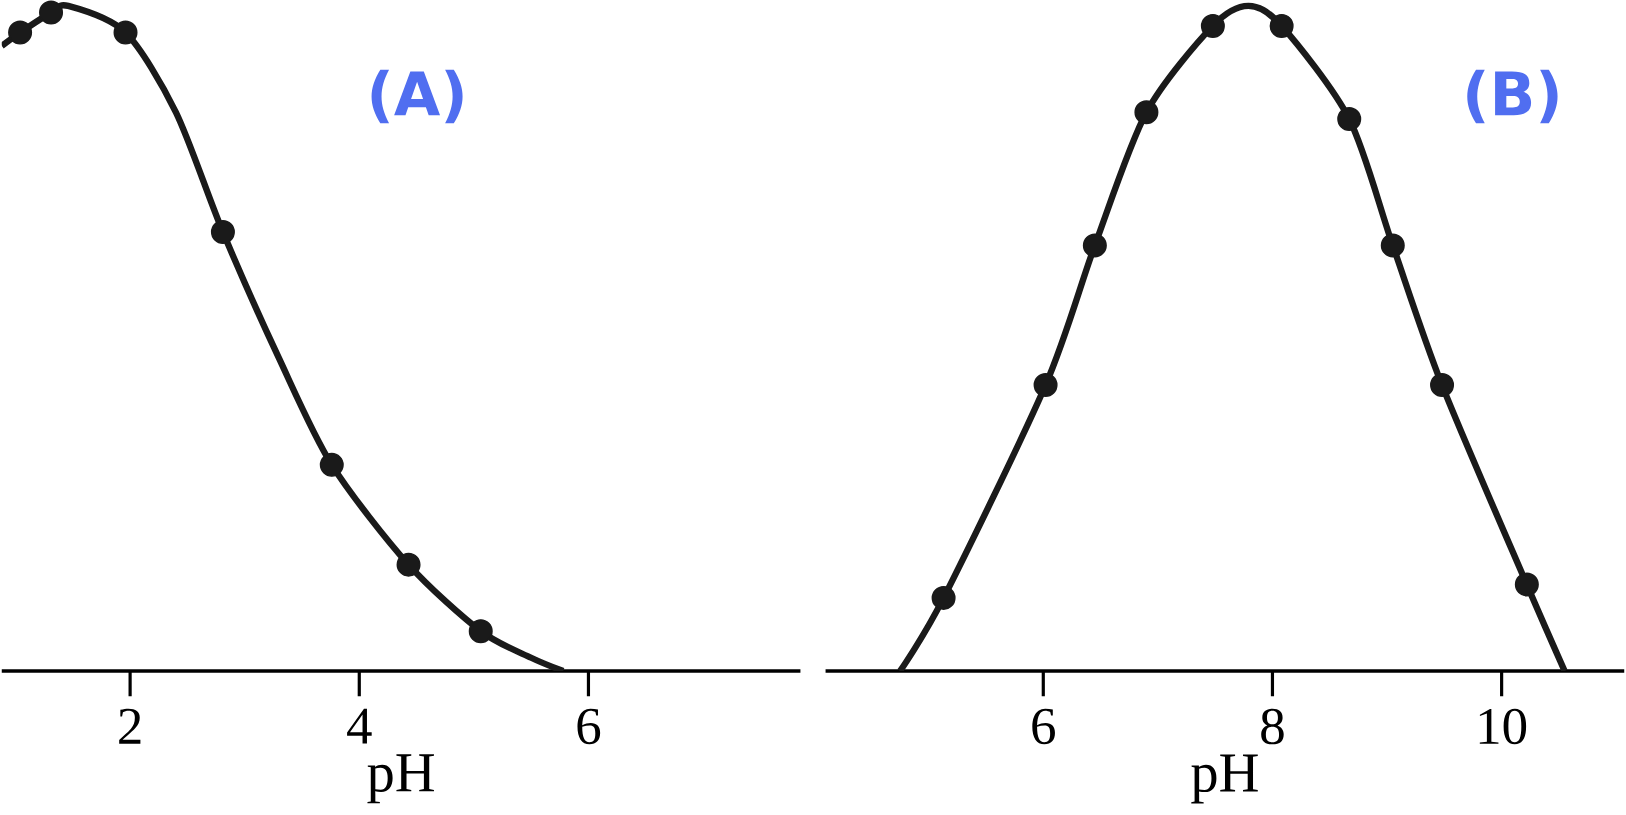 The width and height of the screenshot is (1626, 815). Describe the element at coordinates (1272, 726) in the screenshot. I see `x-tick-label: 8` at that location.